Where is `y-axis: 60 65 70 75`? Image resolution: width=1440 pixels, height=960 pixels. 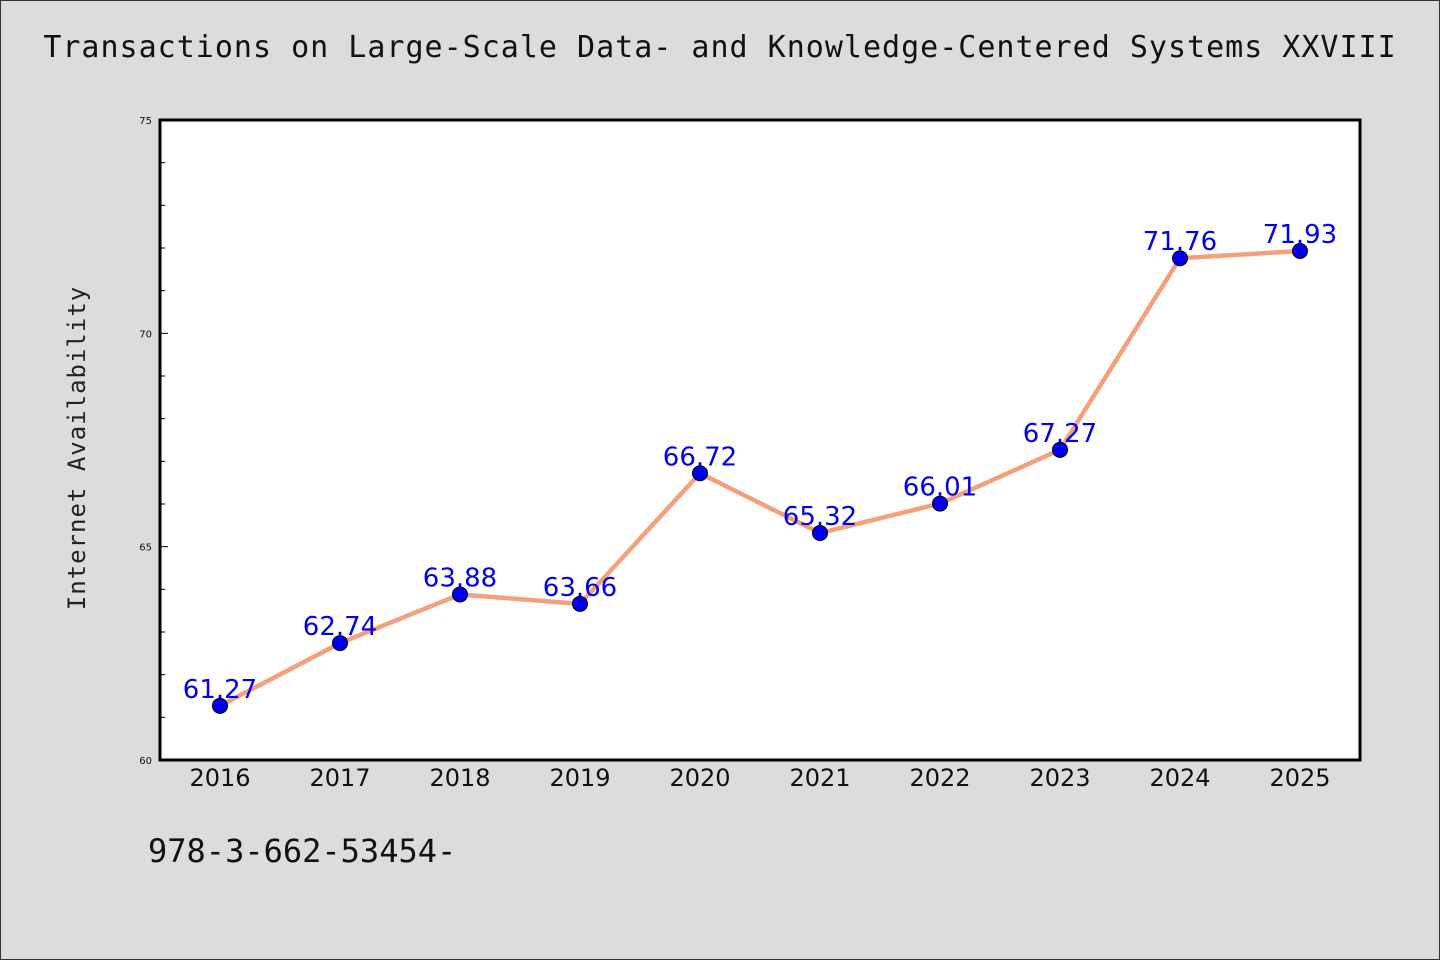 y-axis: 60 65 70 75 is located at coordinates (153, 441).